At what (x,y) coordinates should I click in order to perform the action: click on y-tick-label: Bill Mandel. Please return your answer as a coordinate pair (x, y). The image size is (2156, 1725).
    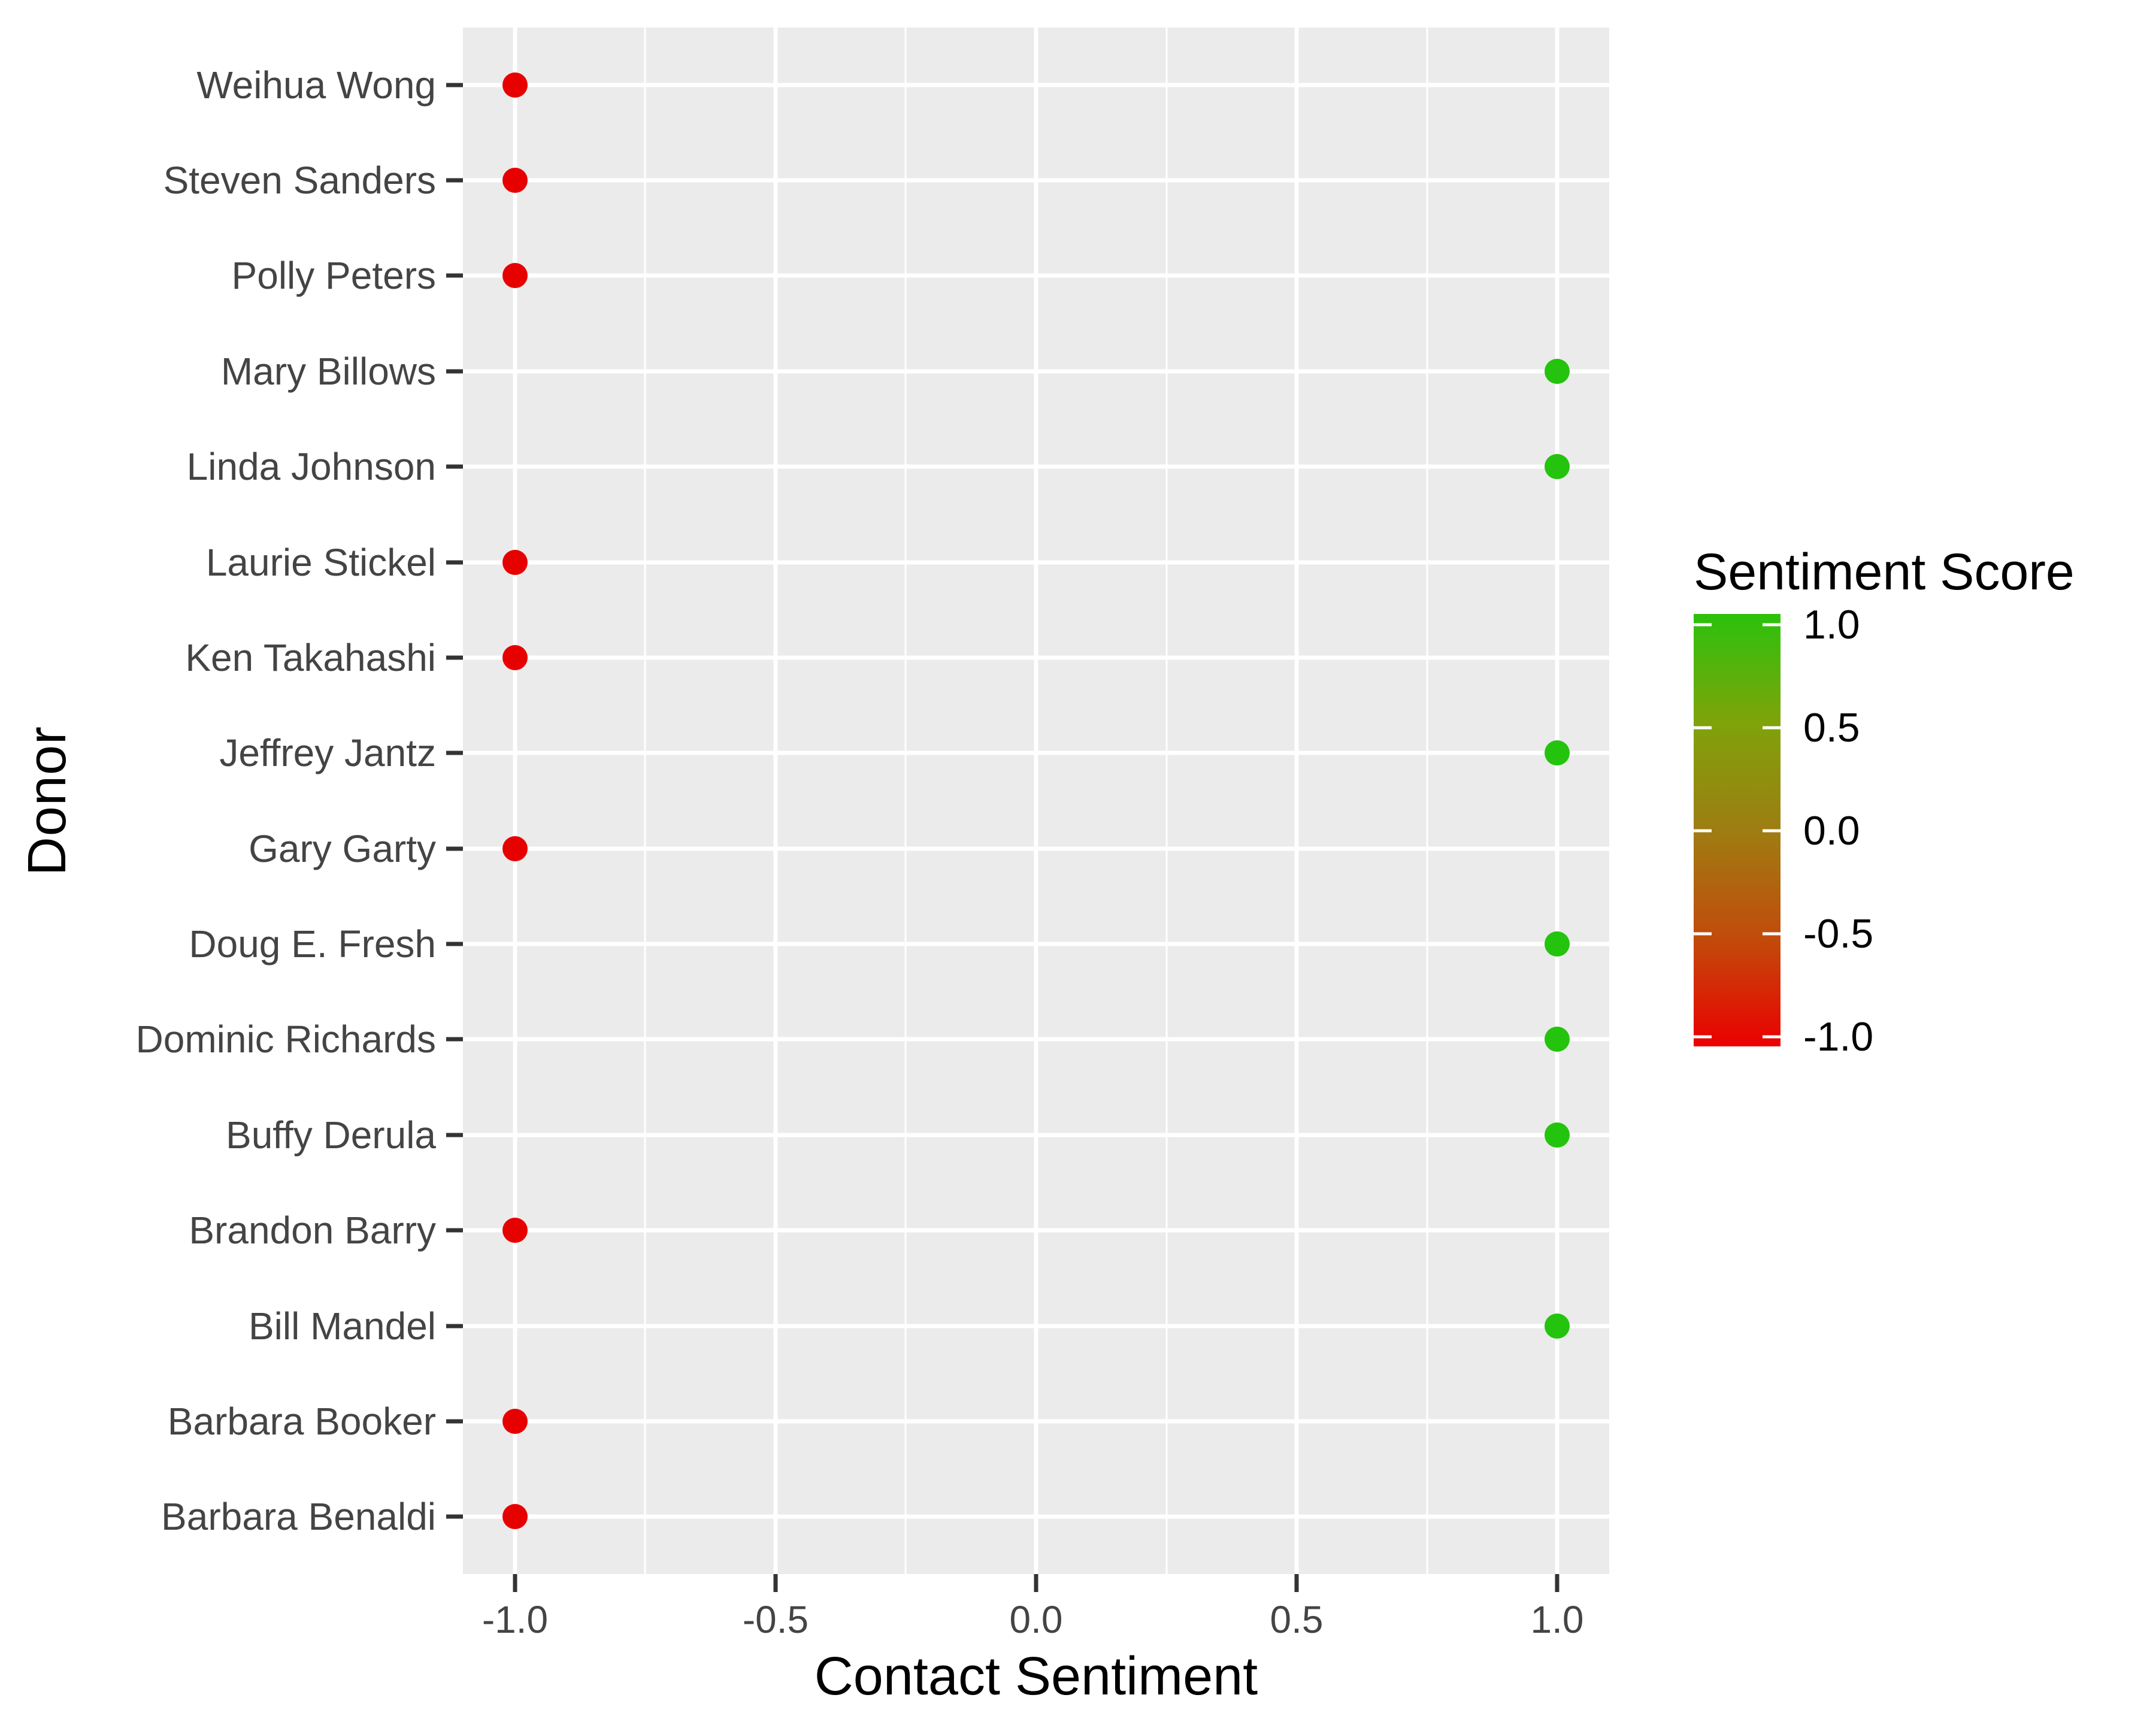
    Looking at the image, I should click on (342, 1326).